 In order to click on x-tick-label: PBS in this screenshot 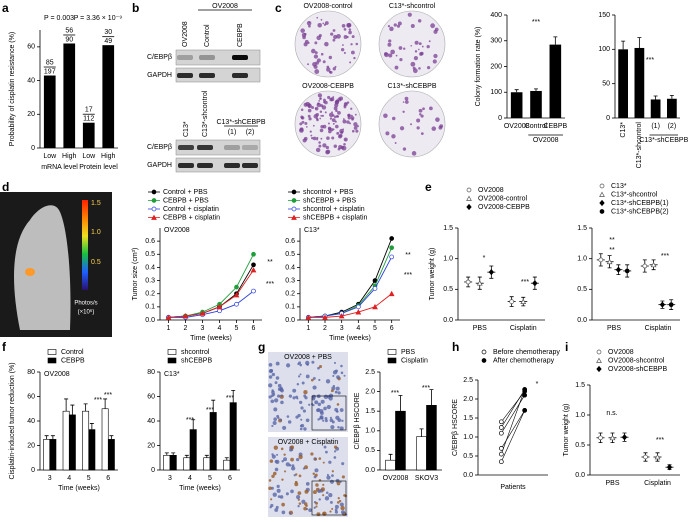, I will do `click(614, 328)`.